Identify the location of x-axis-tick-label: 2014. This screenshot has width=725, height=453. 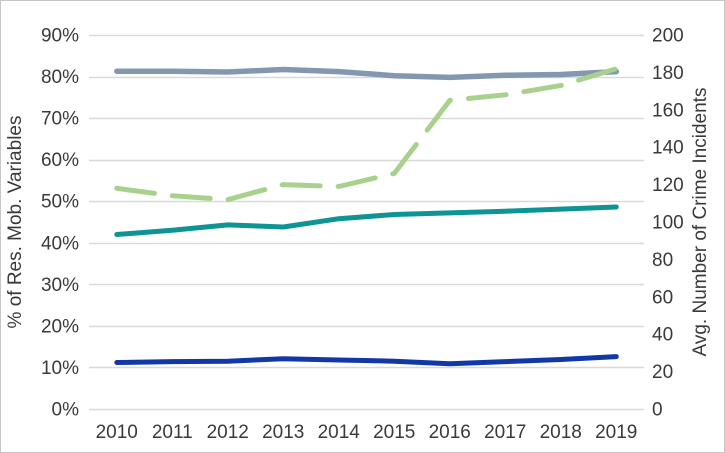
(339, 432).